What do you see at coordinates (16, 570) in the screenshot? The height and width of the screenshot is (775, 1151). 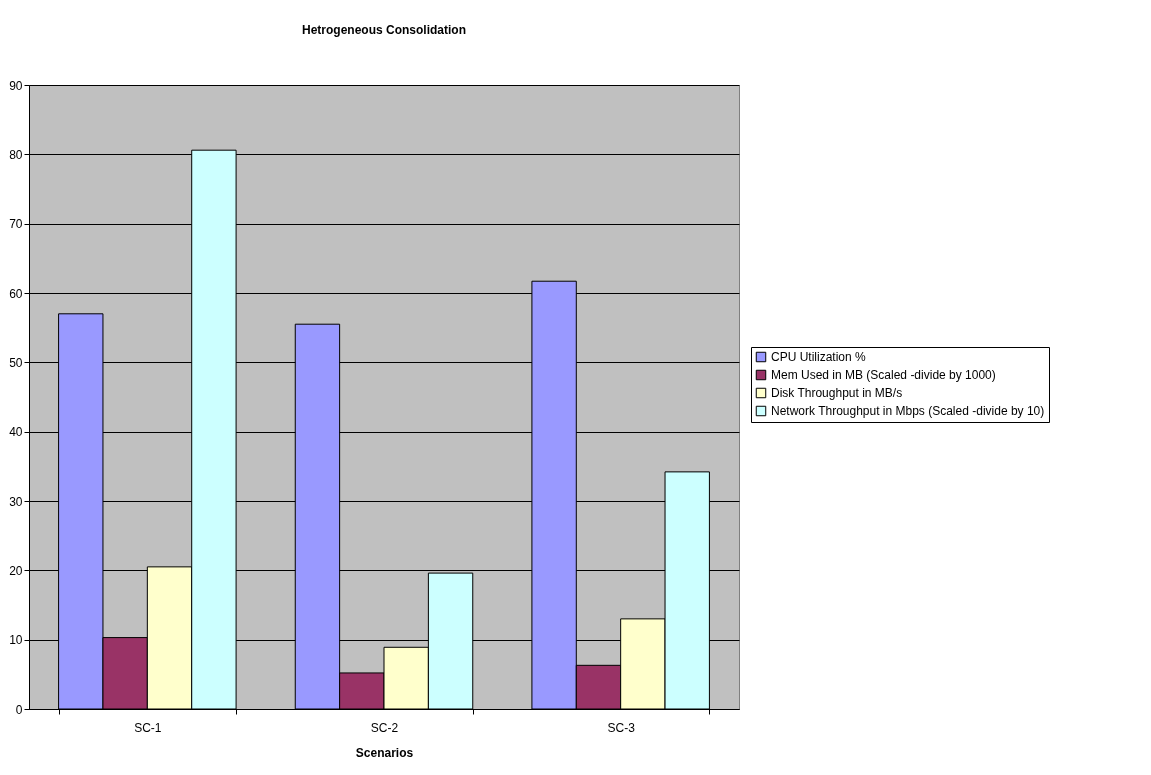 I see `y-tick-label: 20` at bounding box center [16, 570].